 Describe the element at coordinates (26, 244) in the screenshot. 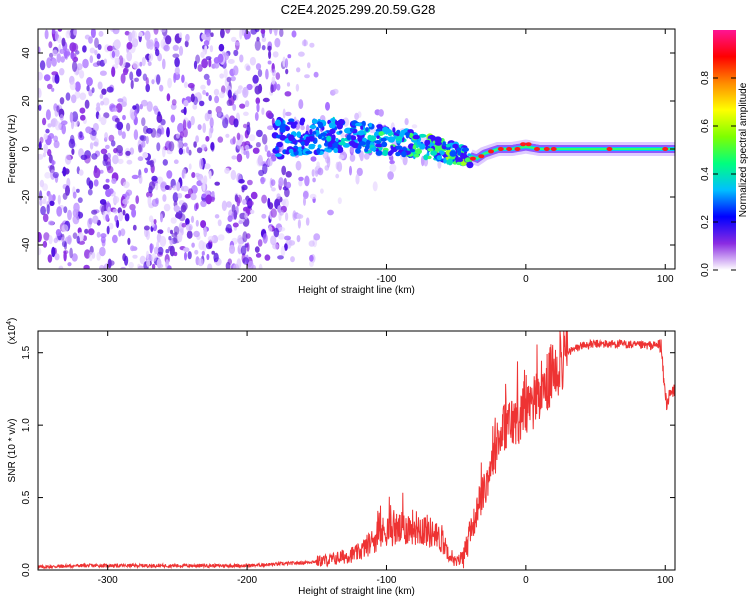

I see `y-tick-label: -40` at that location.